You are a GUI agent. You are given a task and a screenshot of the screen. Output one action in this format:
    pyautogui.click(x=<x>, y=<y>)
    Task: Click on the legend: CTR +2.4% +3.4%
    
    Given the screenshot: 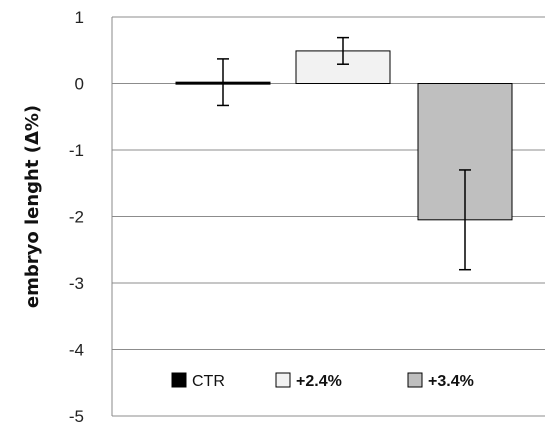 What is the action you would take?
    pyautogui.click(x=322, y=381)
    